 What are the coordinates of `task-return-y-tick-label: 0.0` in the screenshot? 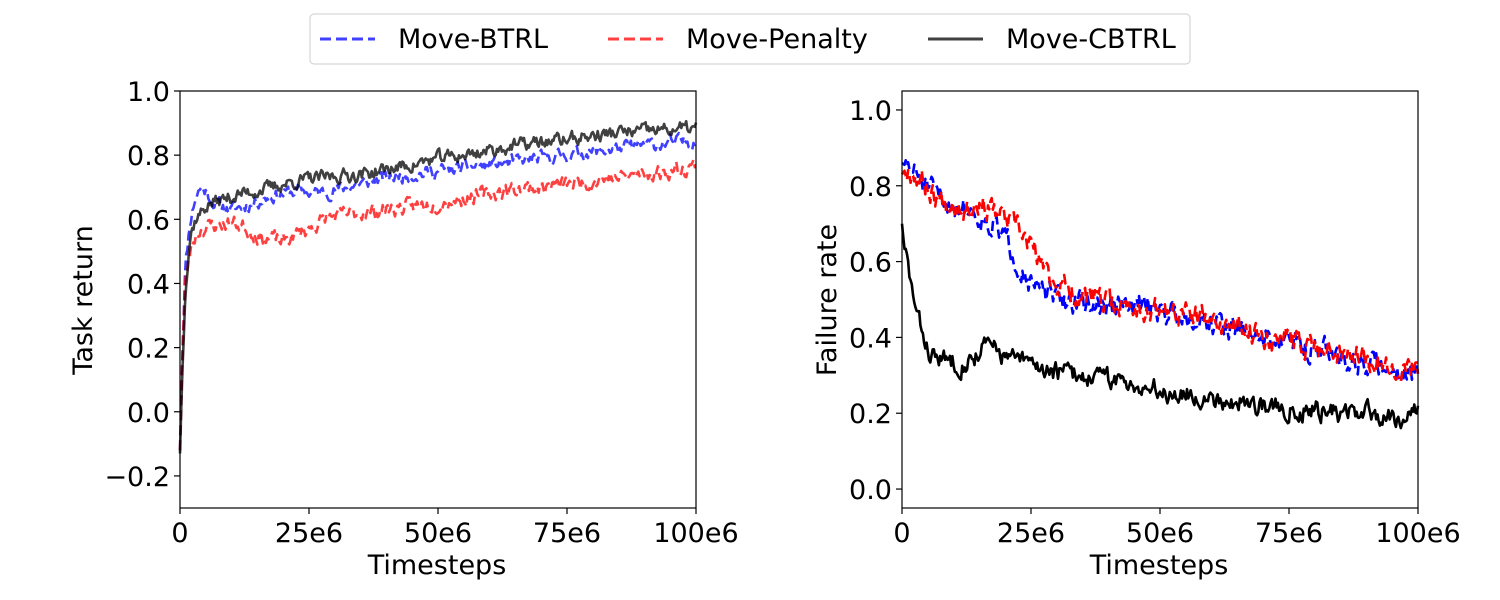 It's located at (148, 413).